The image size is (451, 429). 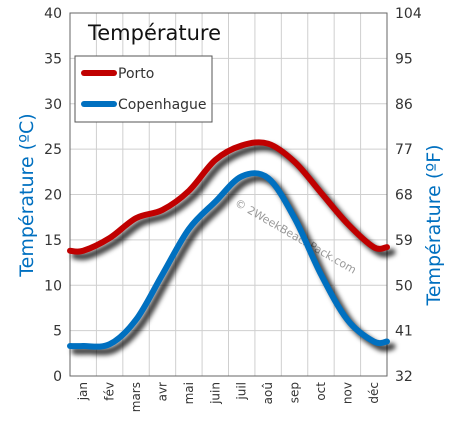 I want to click on x-tick-label: déc, so click(x=374, y=393).